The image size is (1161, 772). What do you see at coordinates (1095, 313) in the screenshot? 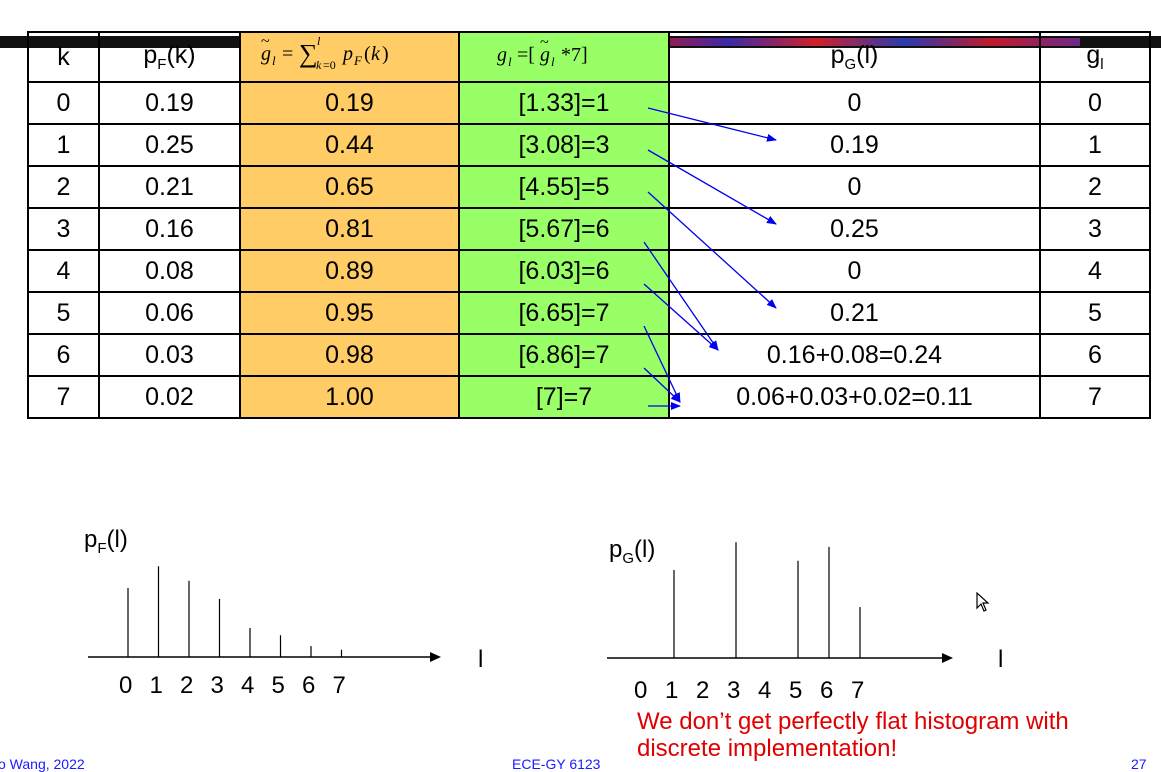
I see `gl-cell: 5` at bounding box center [1095, 313].